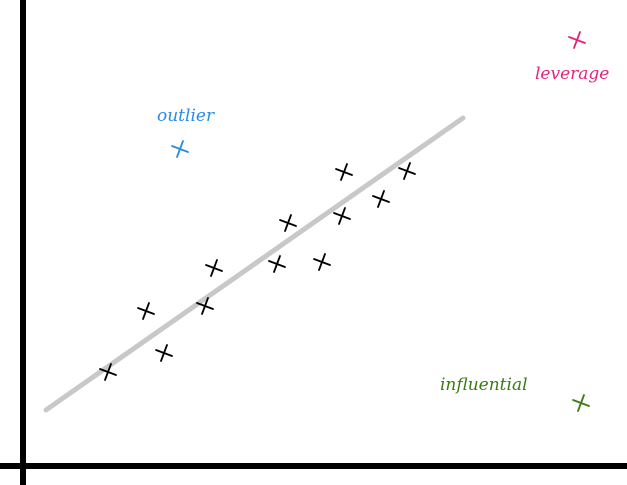 This screenshot has width=627, height=485. I want to click on influential-marker, so click(581, 403).